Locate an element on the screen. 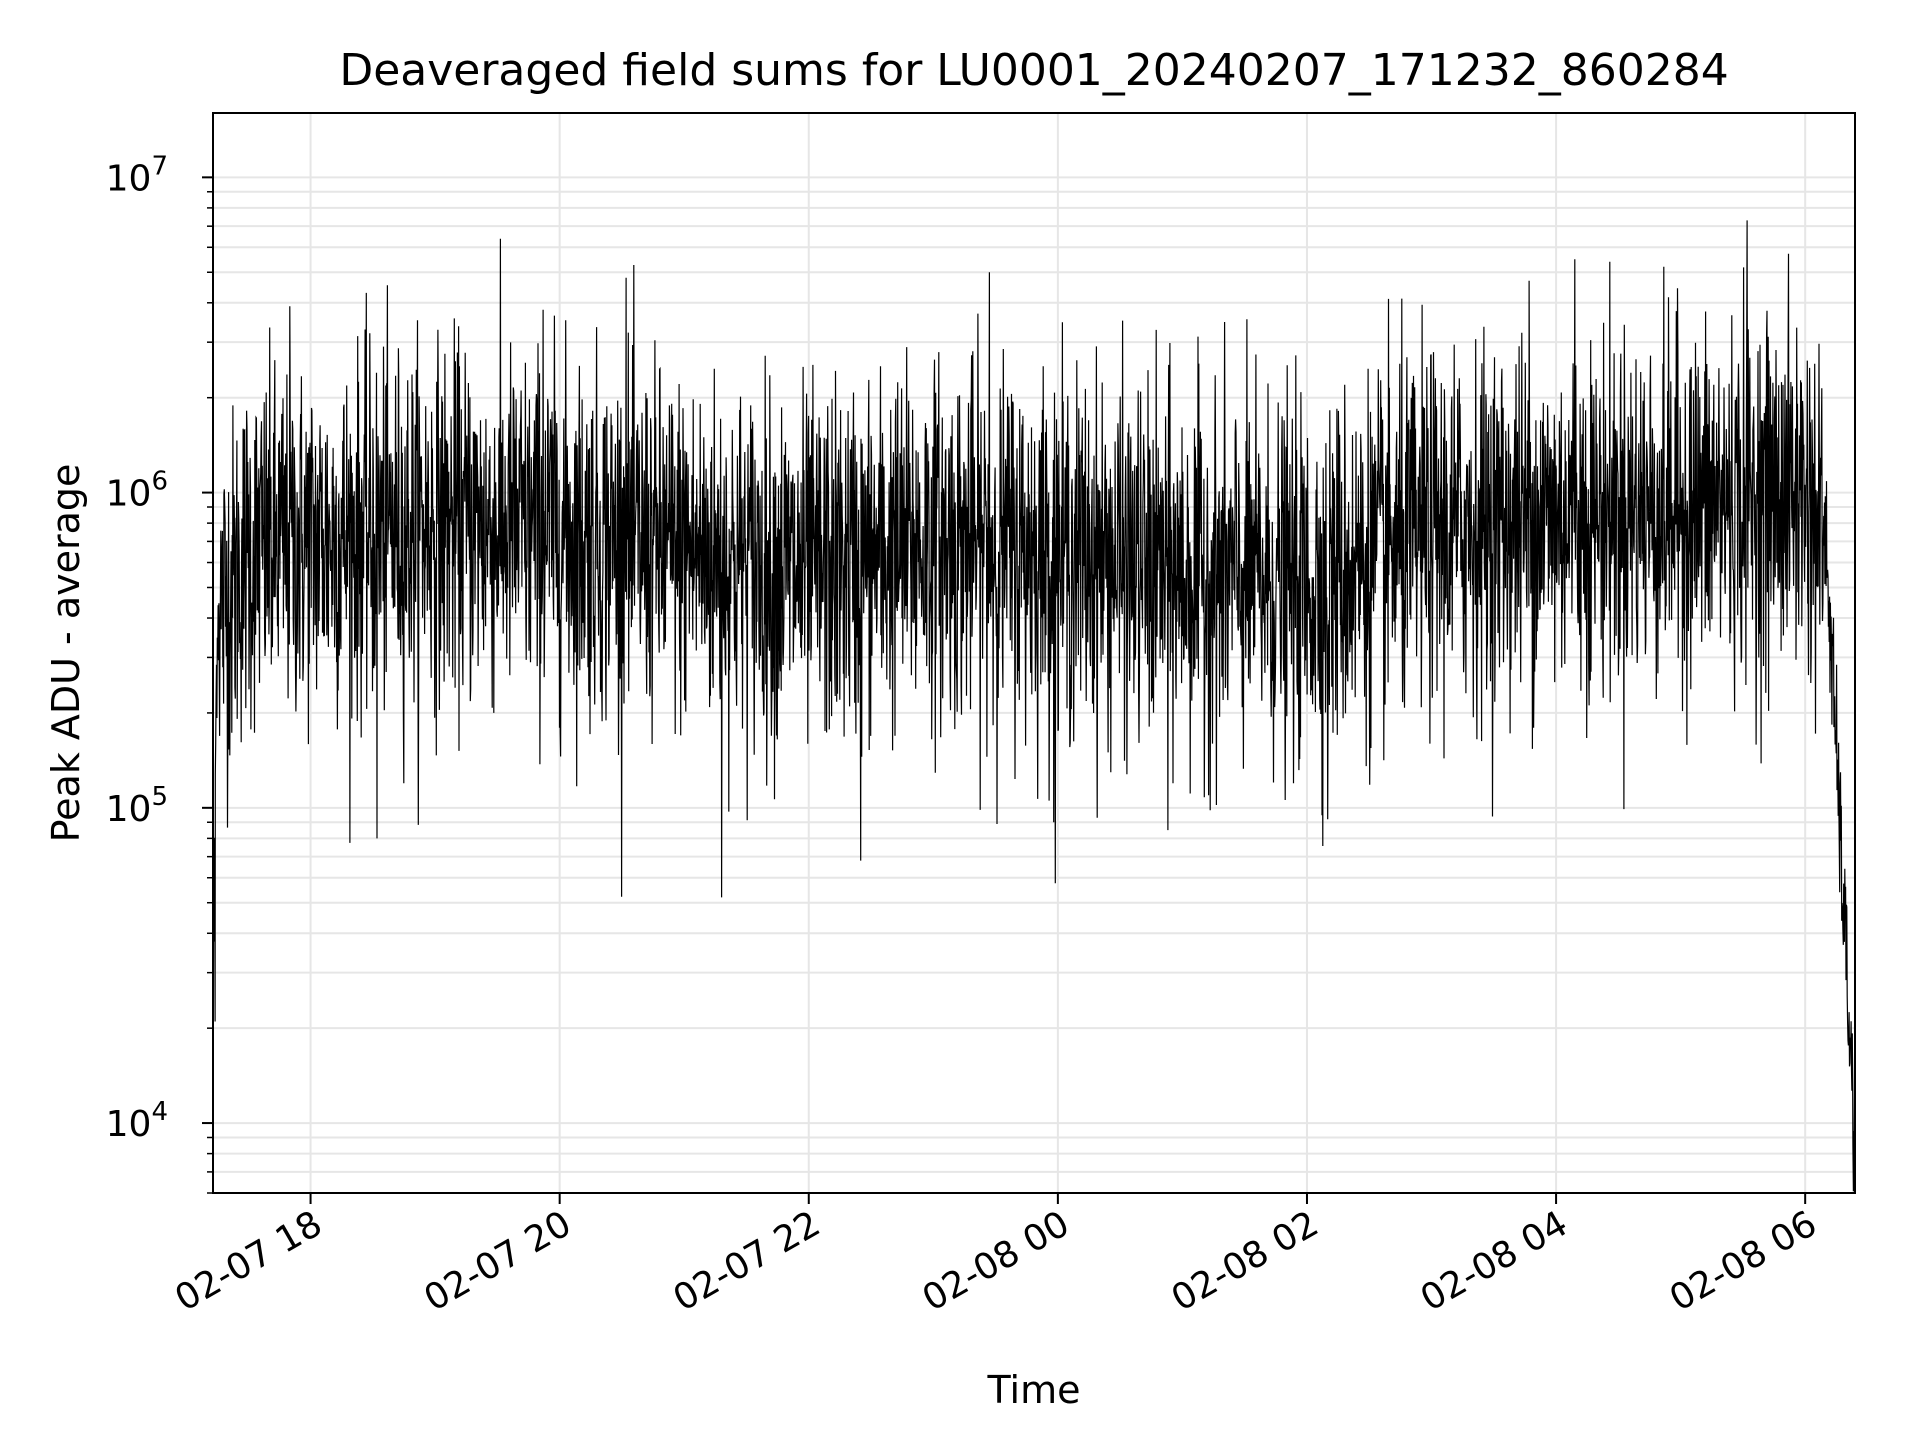 Image resolution: width=1920 pixels, height=1440 pixels. x-axis-label: Time is located at coordinates (1034, 1390).